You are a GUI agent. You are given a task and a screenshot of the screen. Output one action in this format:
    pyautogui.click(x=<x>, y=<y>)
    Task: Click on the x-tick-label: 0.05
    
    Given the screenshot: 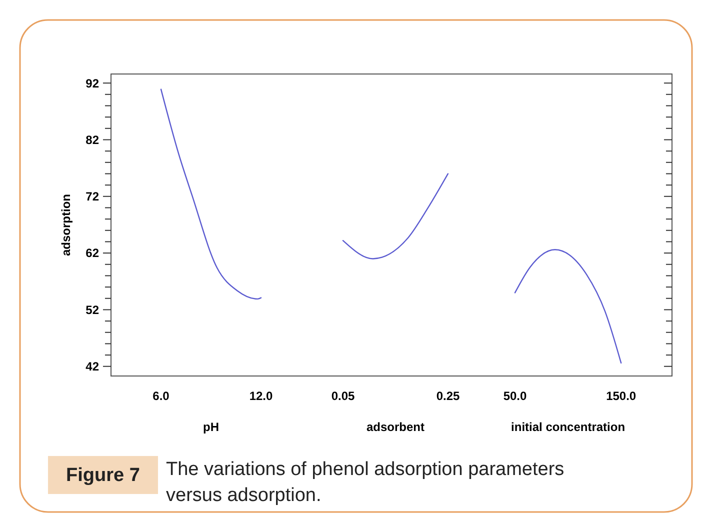 What is the action you would take?
    pyautogui.click(x=343, y=396)
    